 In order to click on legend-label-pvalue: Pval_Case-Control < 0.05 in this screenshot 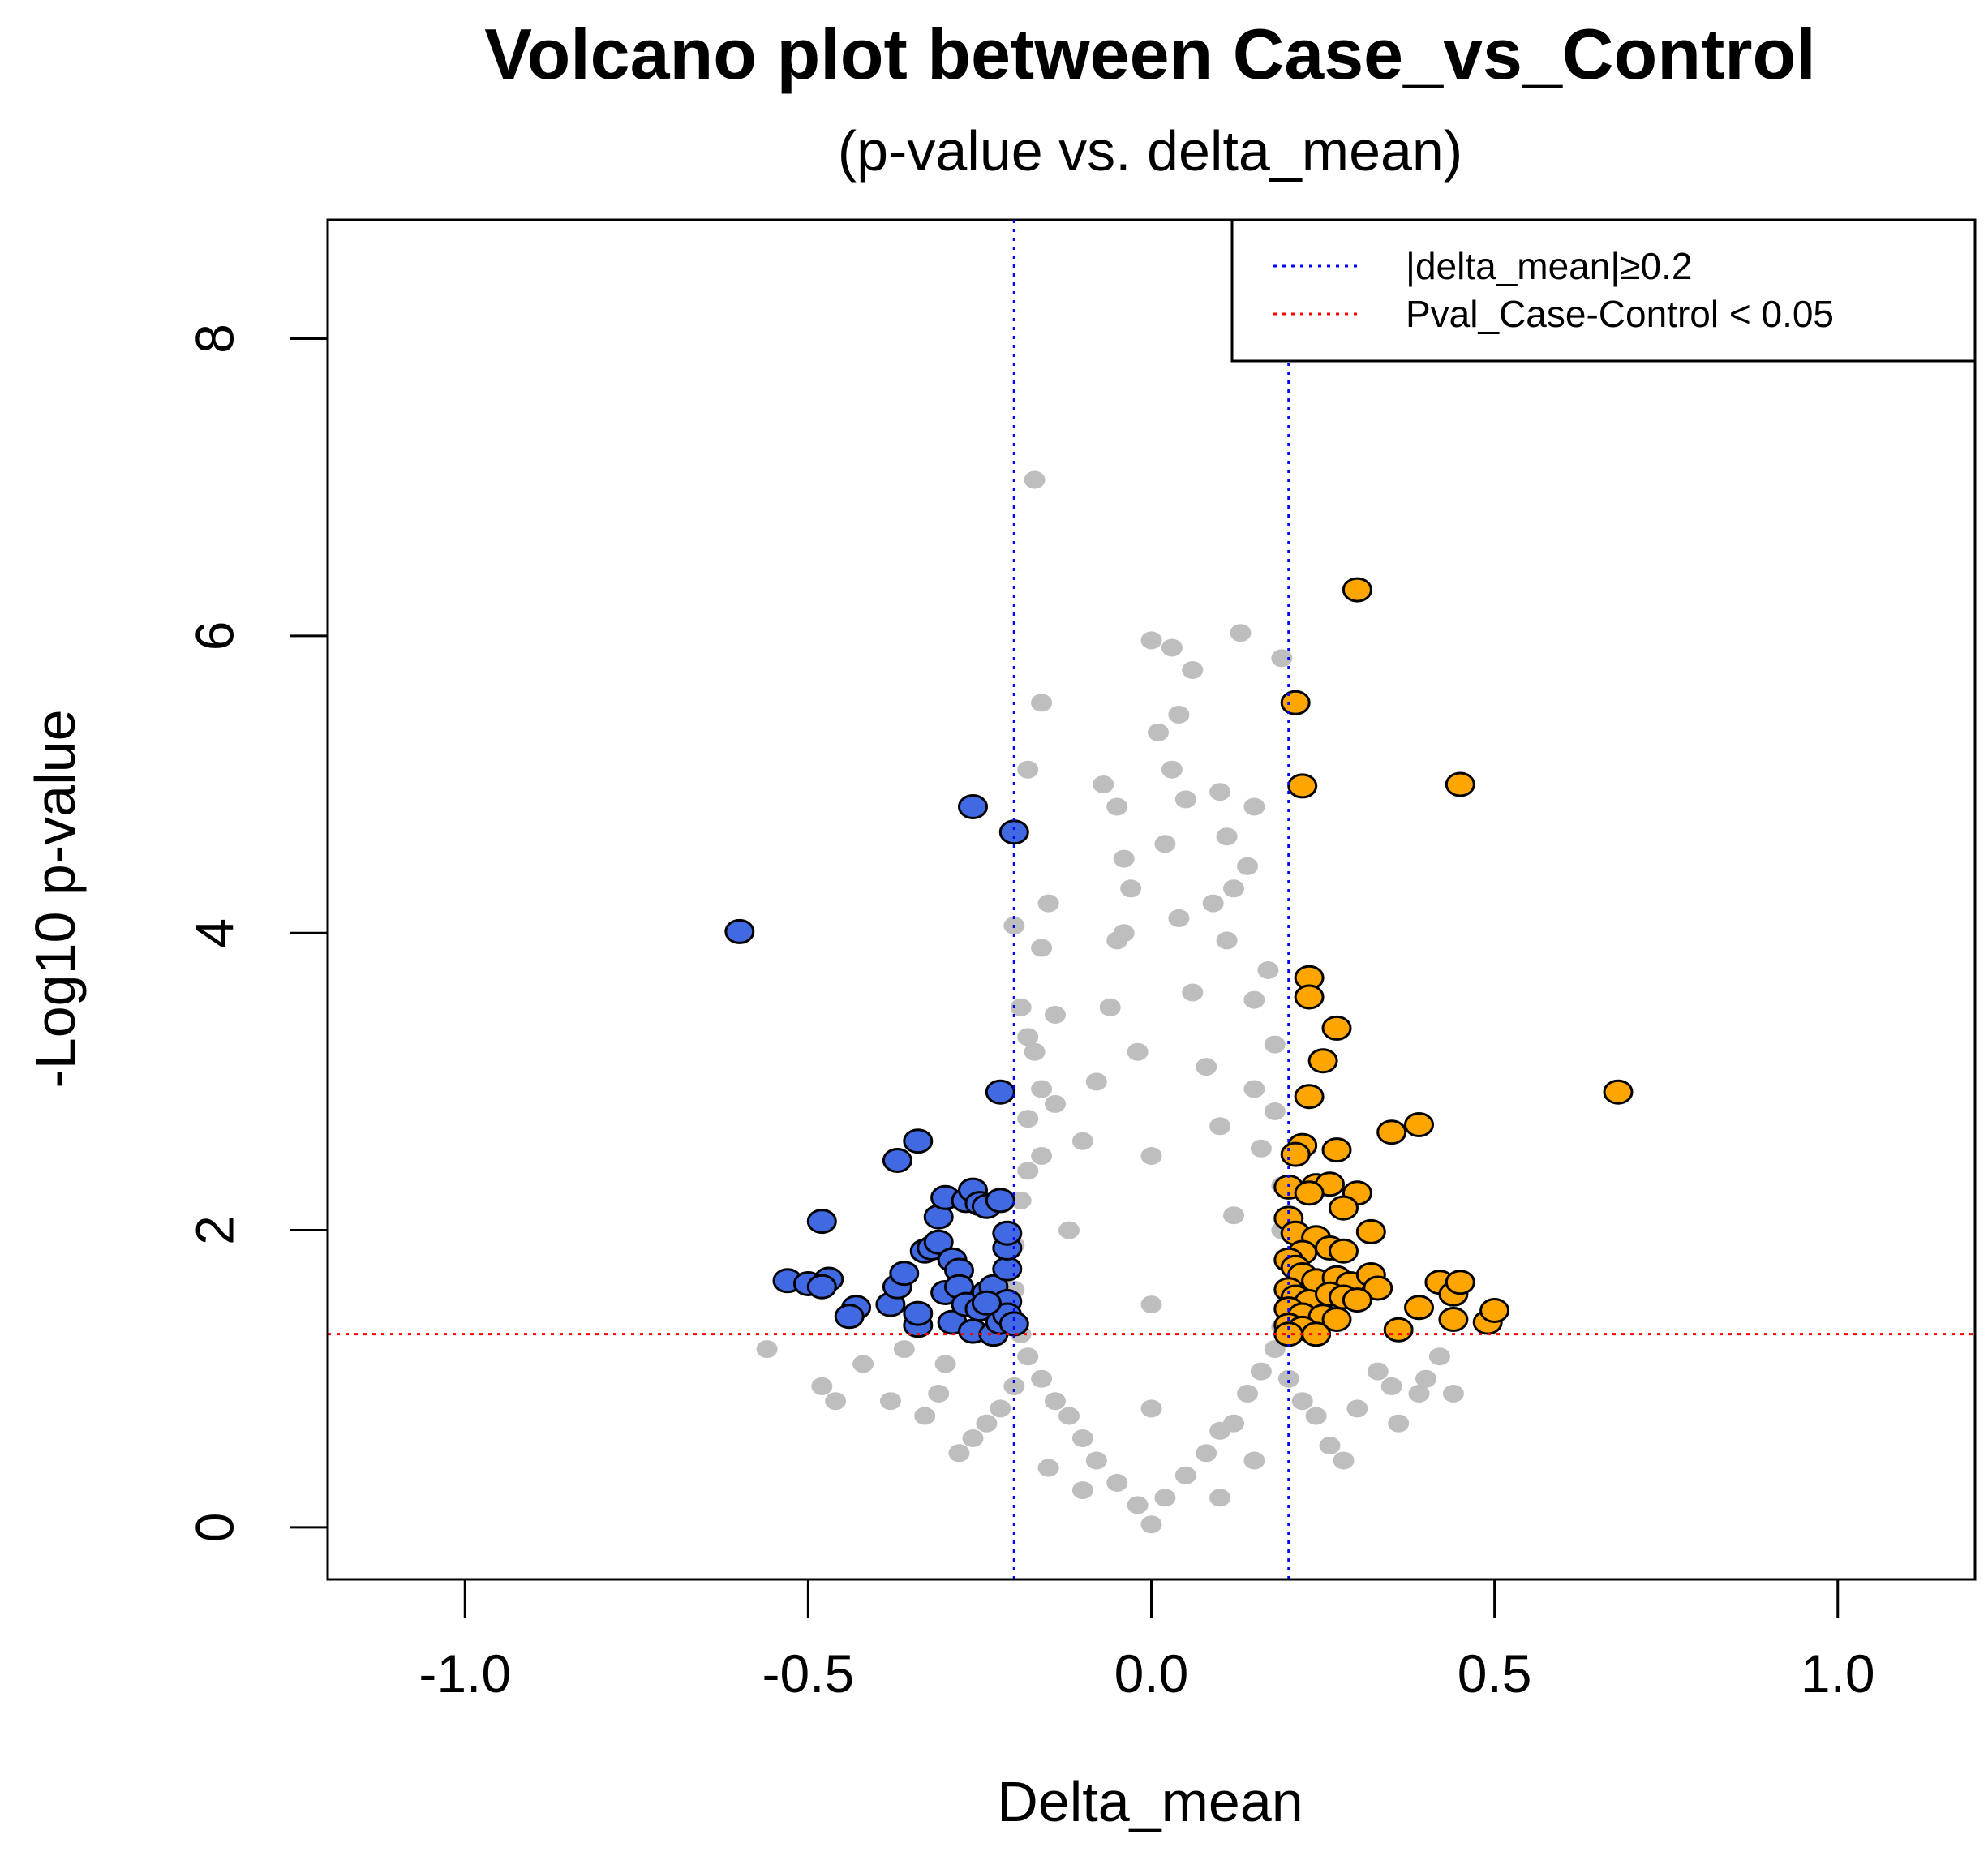, I will do `click(1620, 314)`.